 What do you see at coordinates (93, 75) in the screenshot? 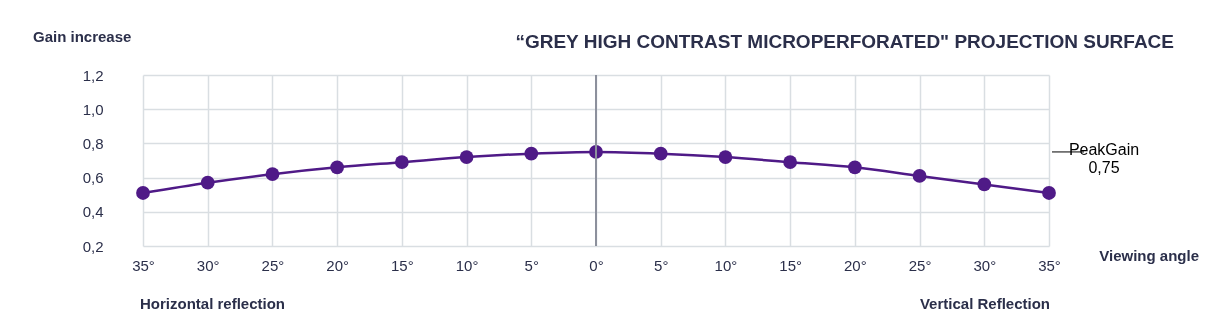
I see `y-tick-label: 1,2` at bounding box center [93, 75].